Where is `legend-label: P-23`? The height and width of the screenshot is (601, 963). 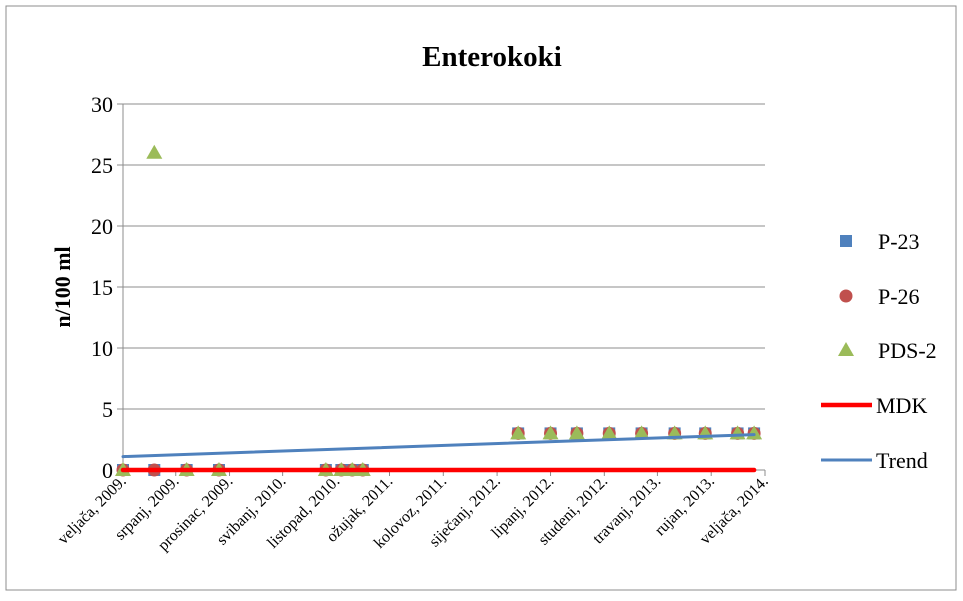
legend-label: P-23 is located at coordinates (899, 241).